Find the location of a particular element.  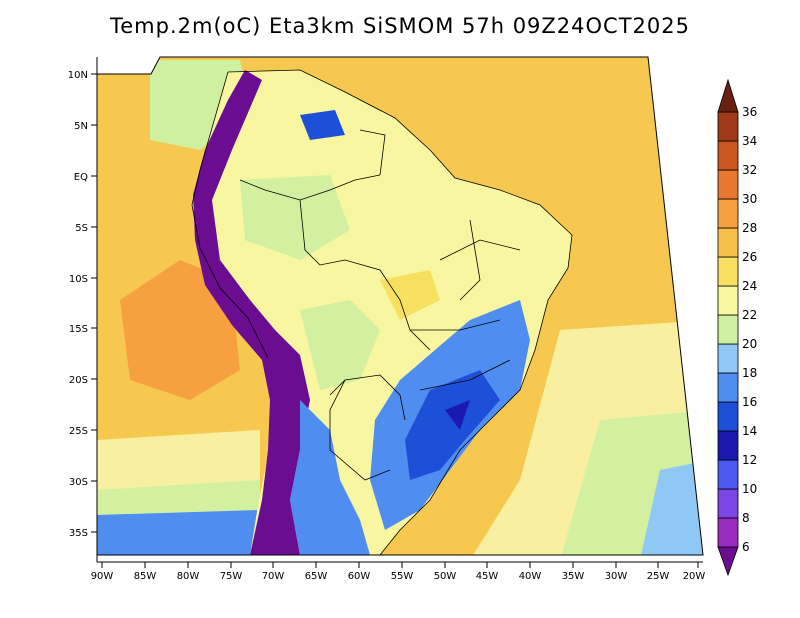

lat-label: 35S is located at coordinates (78, 533).